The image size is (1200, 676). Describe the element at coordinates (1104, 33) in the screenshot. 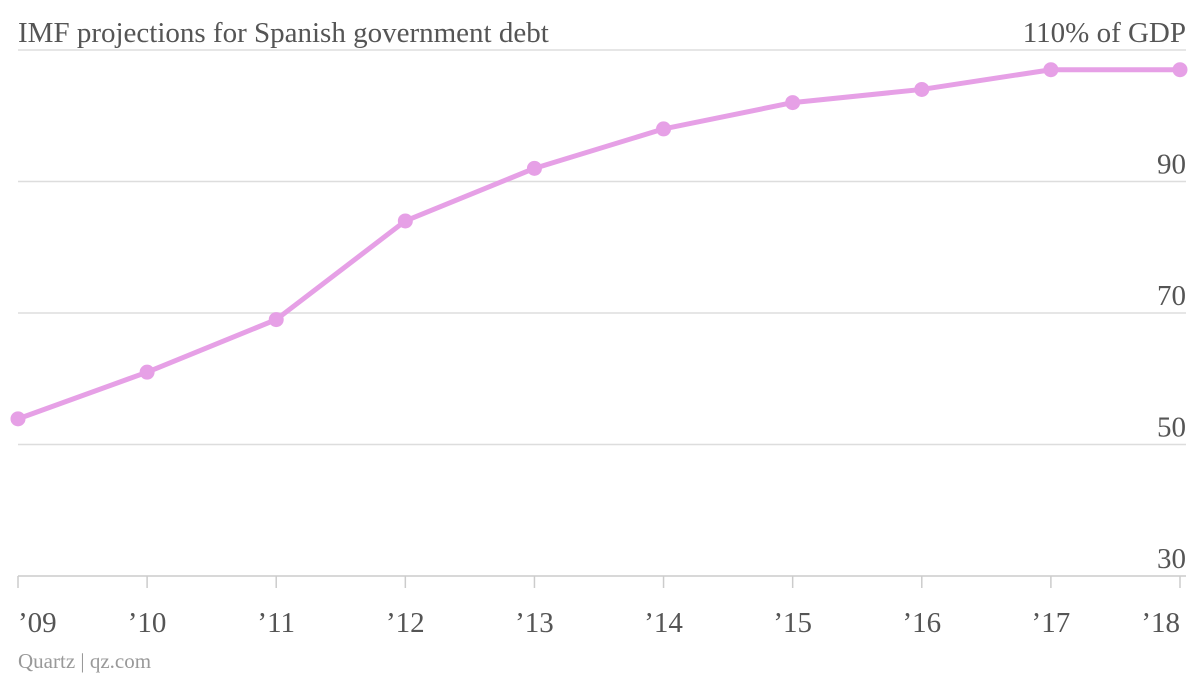

I see `y-tick-label-110: 110% of GDP` at that location.